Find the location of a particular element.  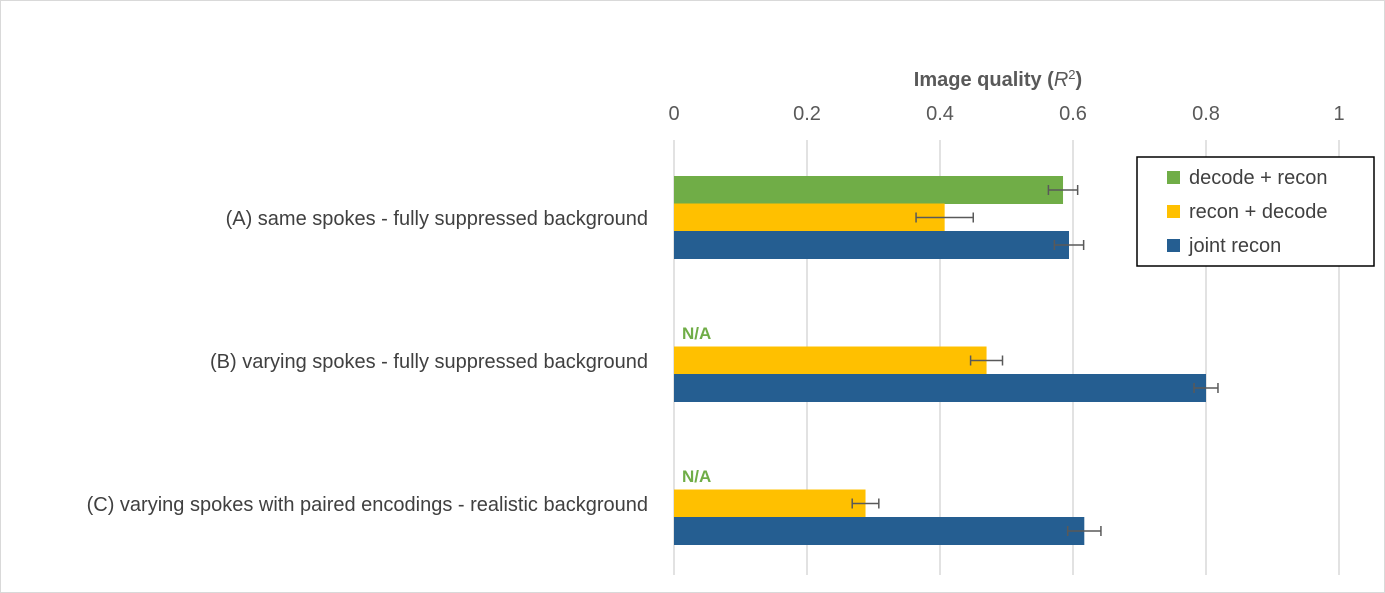

legend-label: recon + decode is located at coordinates (1258, 212).